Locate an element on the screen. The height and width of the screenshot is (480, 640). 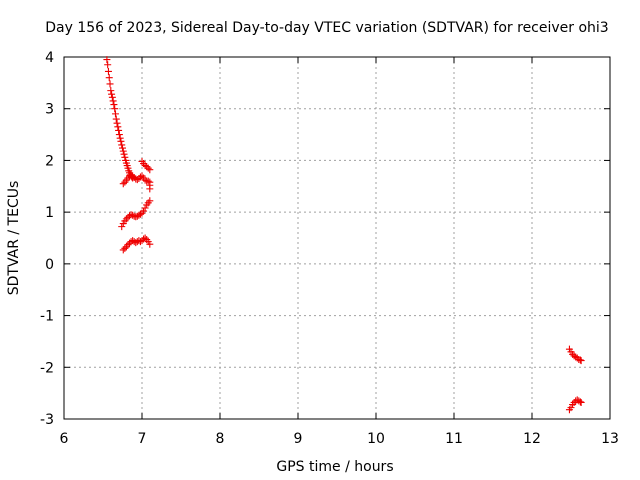
x-tick-label: 11 is located at coordinates (454, 439).